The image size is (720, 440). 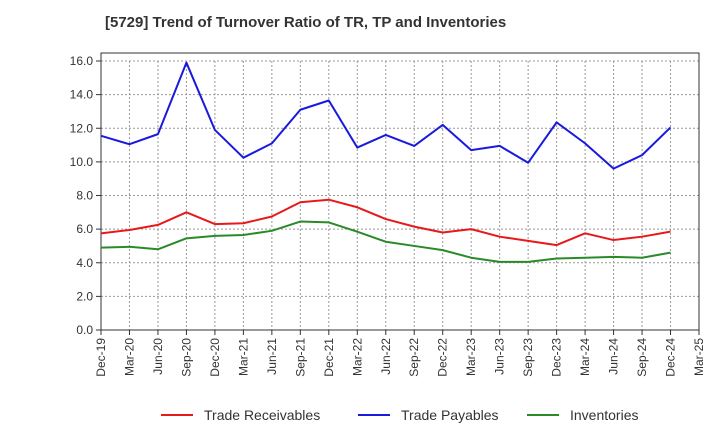 What do you see at coordinates (614, 356) in the screenshot?
I see `x-tick-label: Jun-24` at bounding box center [614, 356].